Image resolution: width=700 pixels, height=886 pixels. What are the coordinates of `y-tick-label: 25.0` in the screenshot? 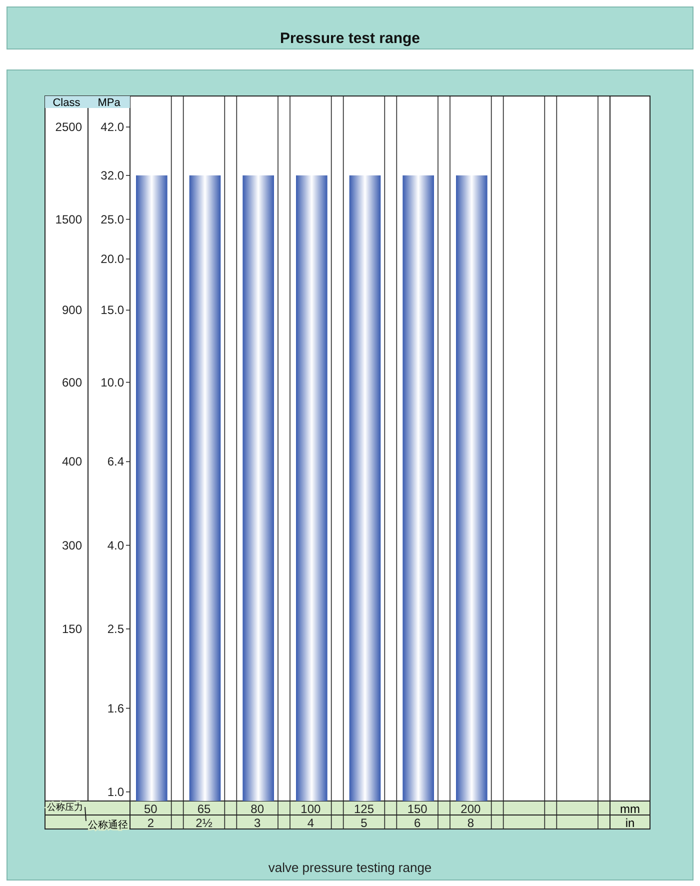 It's located at (112, 219).